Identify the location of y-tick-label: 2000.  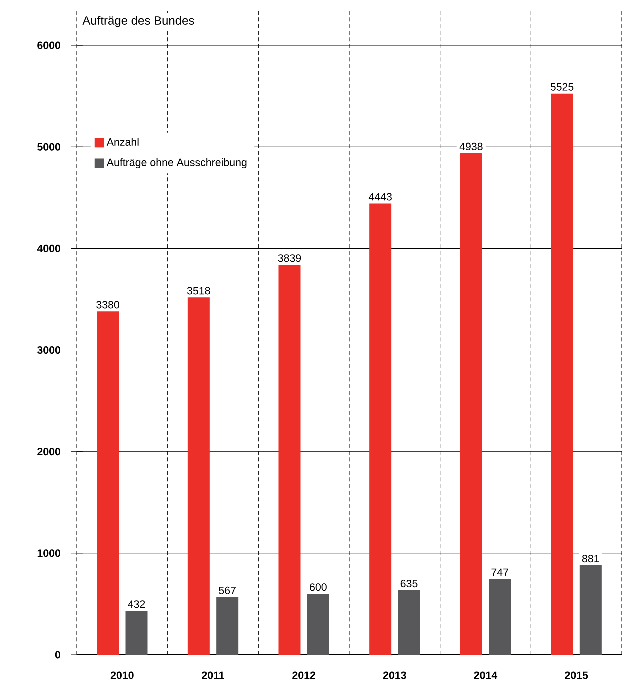
(49, 452).